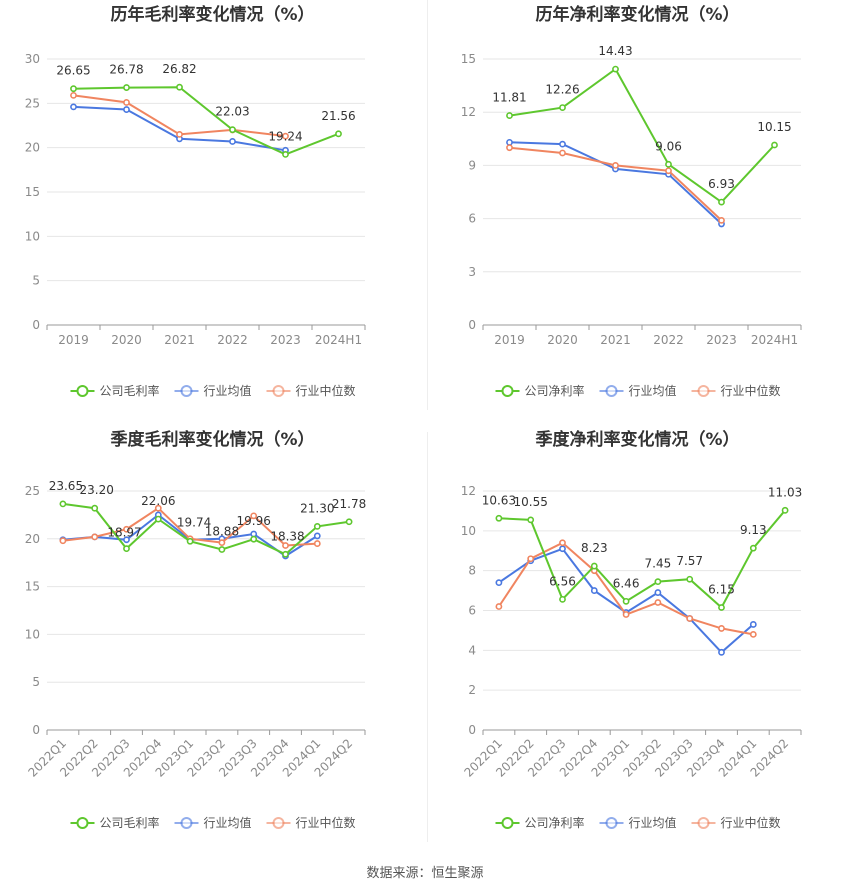 The height and width of the screenshot is (891, 850). I want to click on data-label: 22.06, so click(158, 501).